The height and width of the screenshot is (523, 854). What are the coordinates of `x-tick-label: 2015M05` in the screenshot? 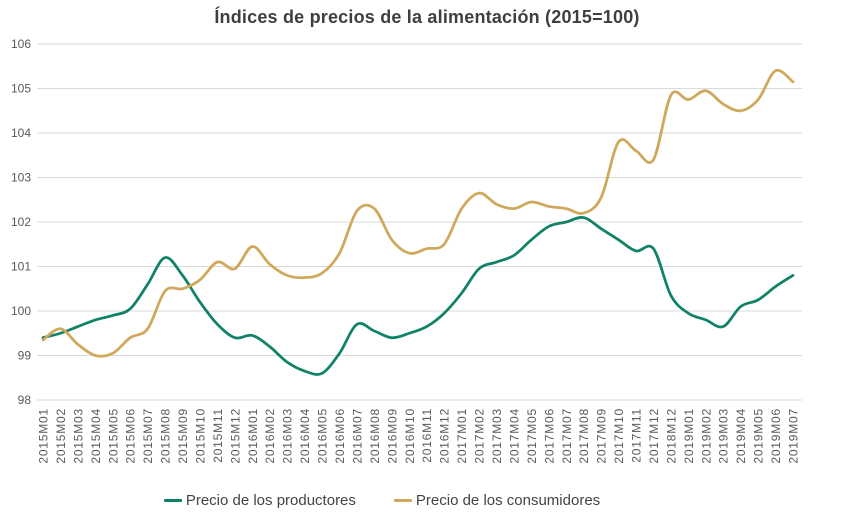 It's located at (113, 436).